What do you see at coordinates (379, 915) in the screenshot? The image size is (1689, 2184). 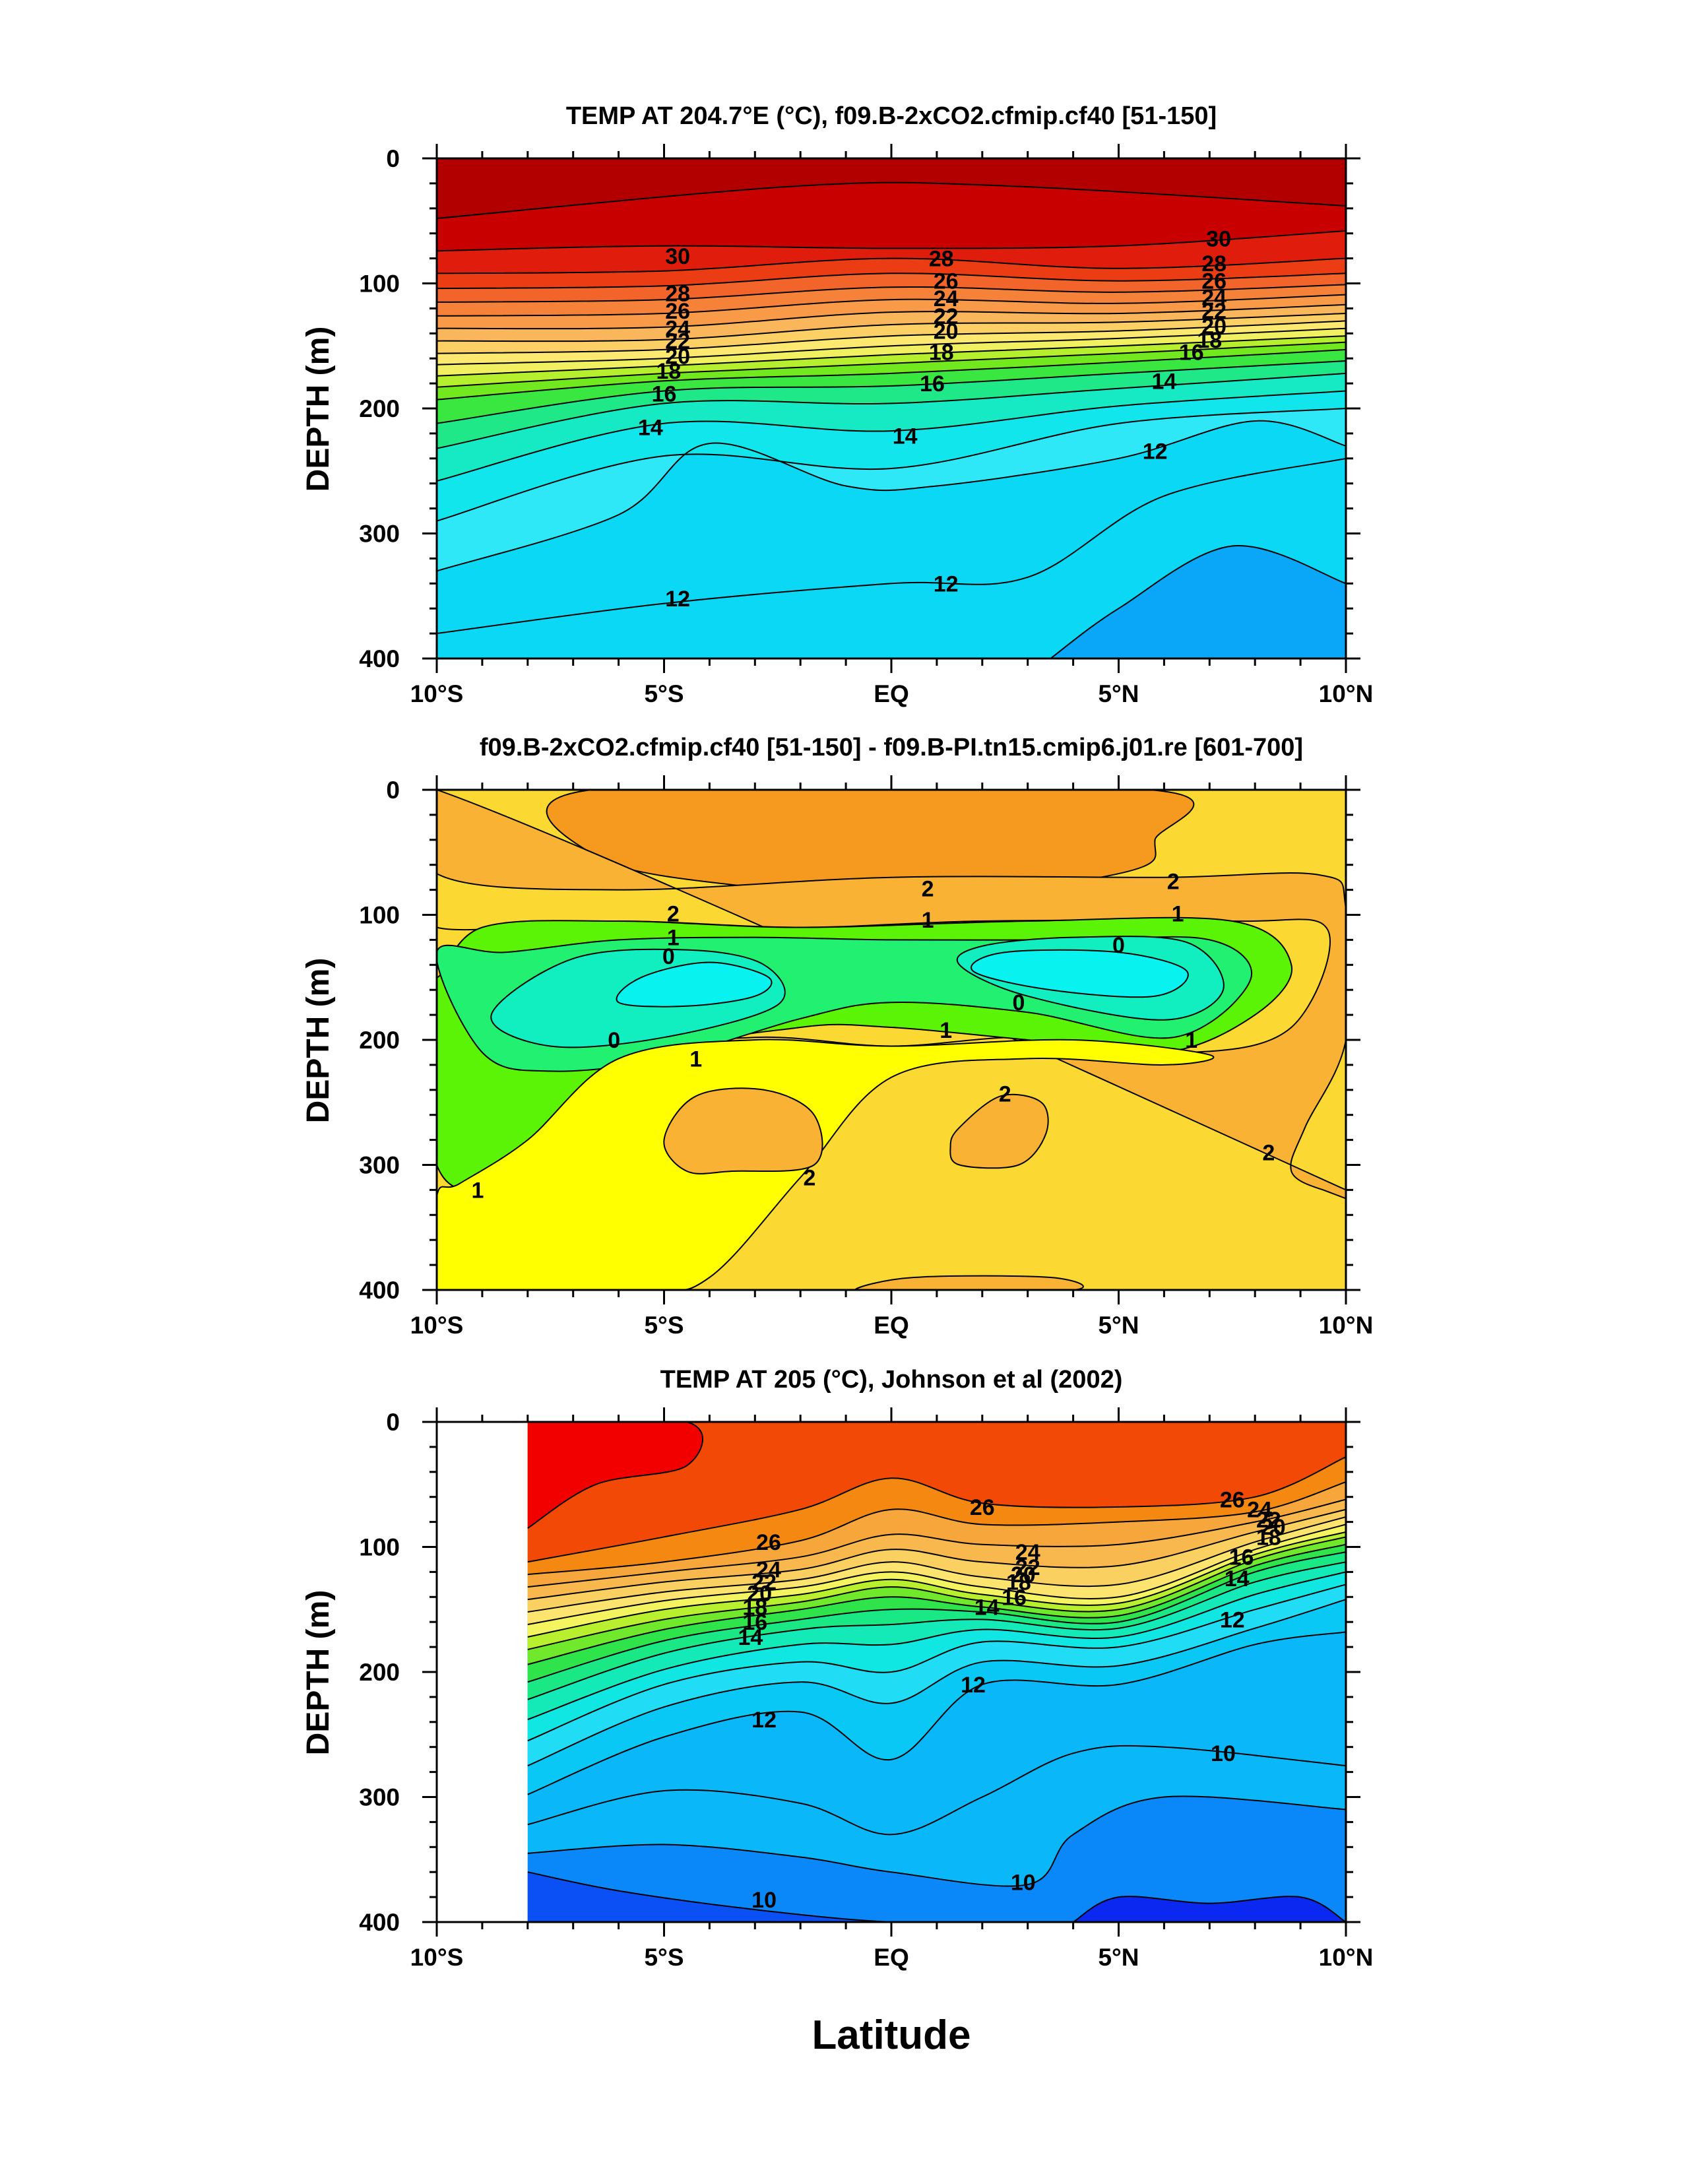 I see `y-tick-label: 100` at bounding box center [379, 915].